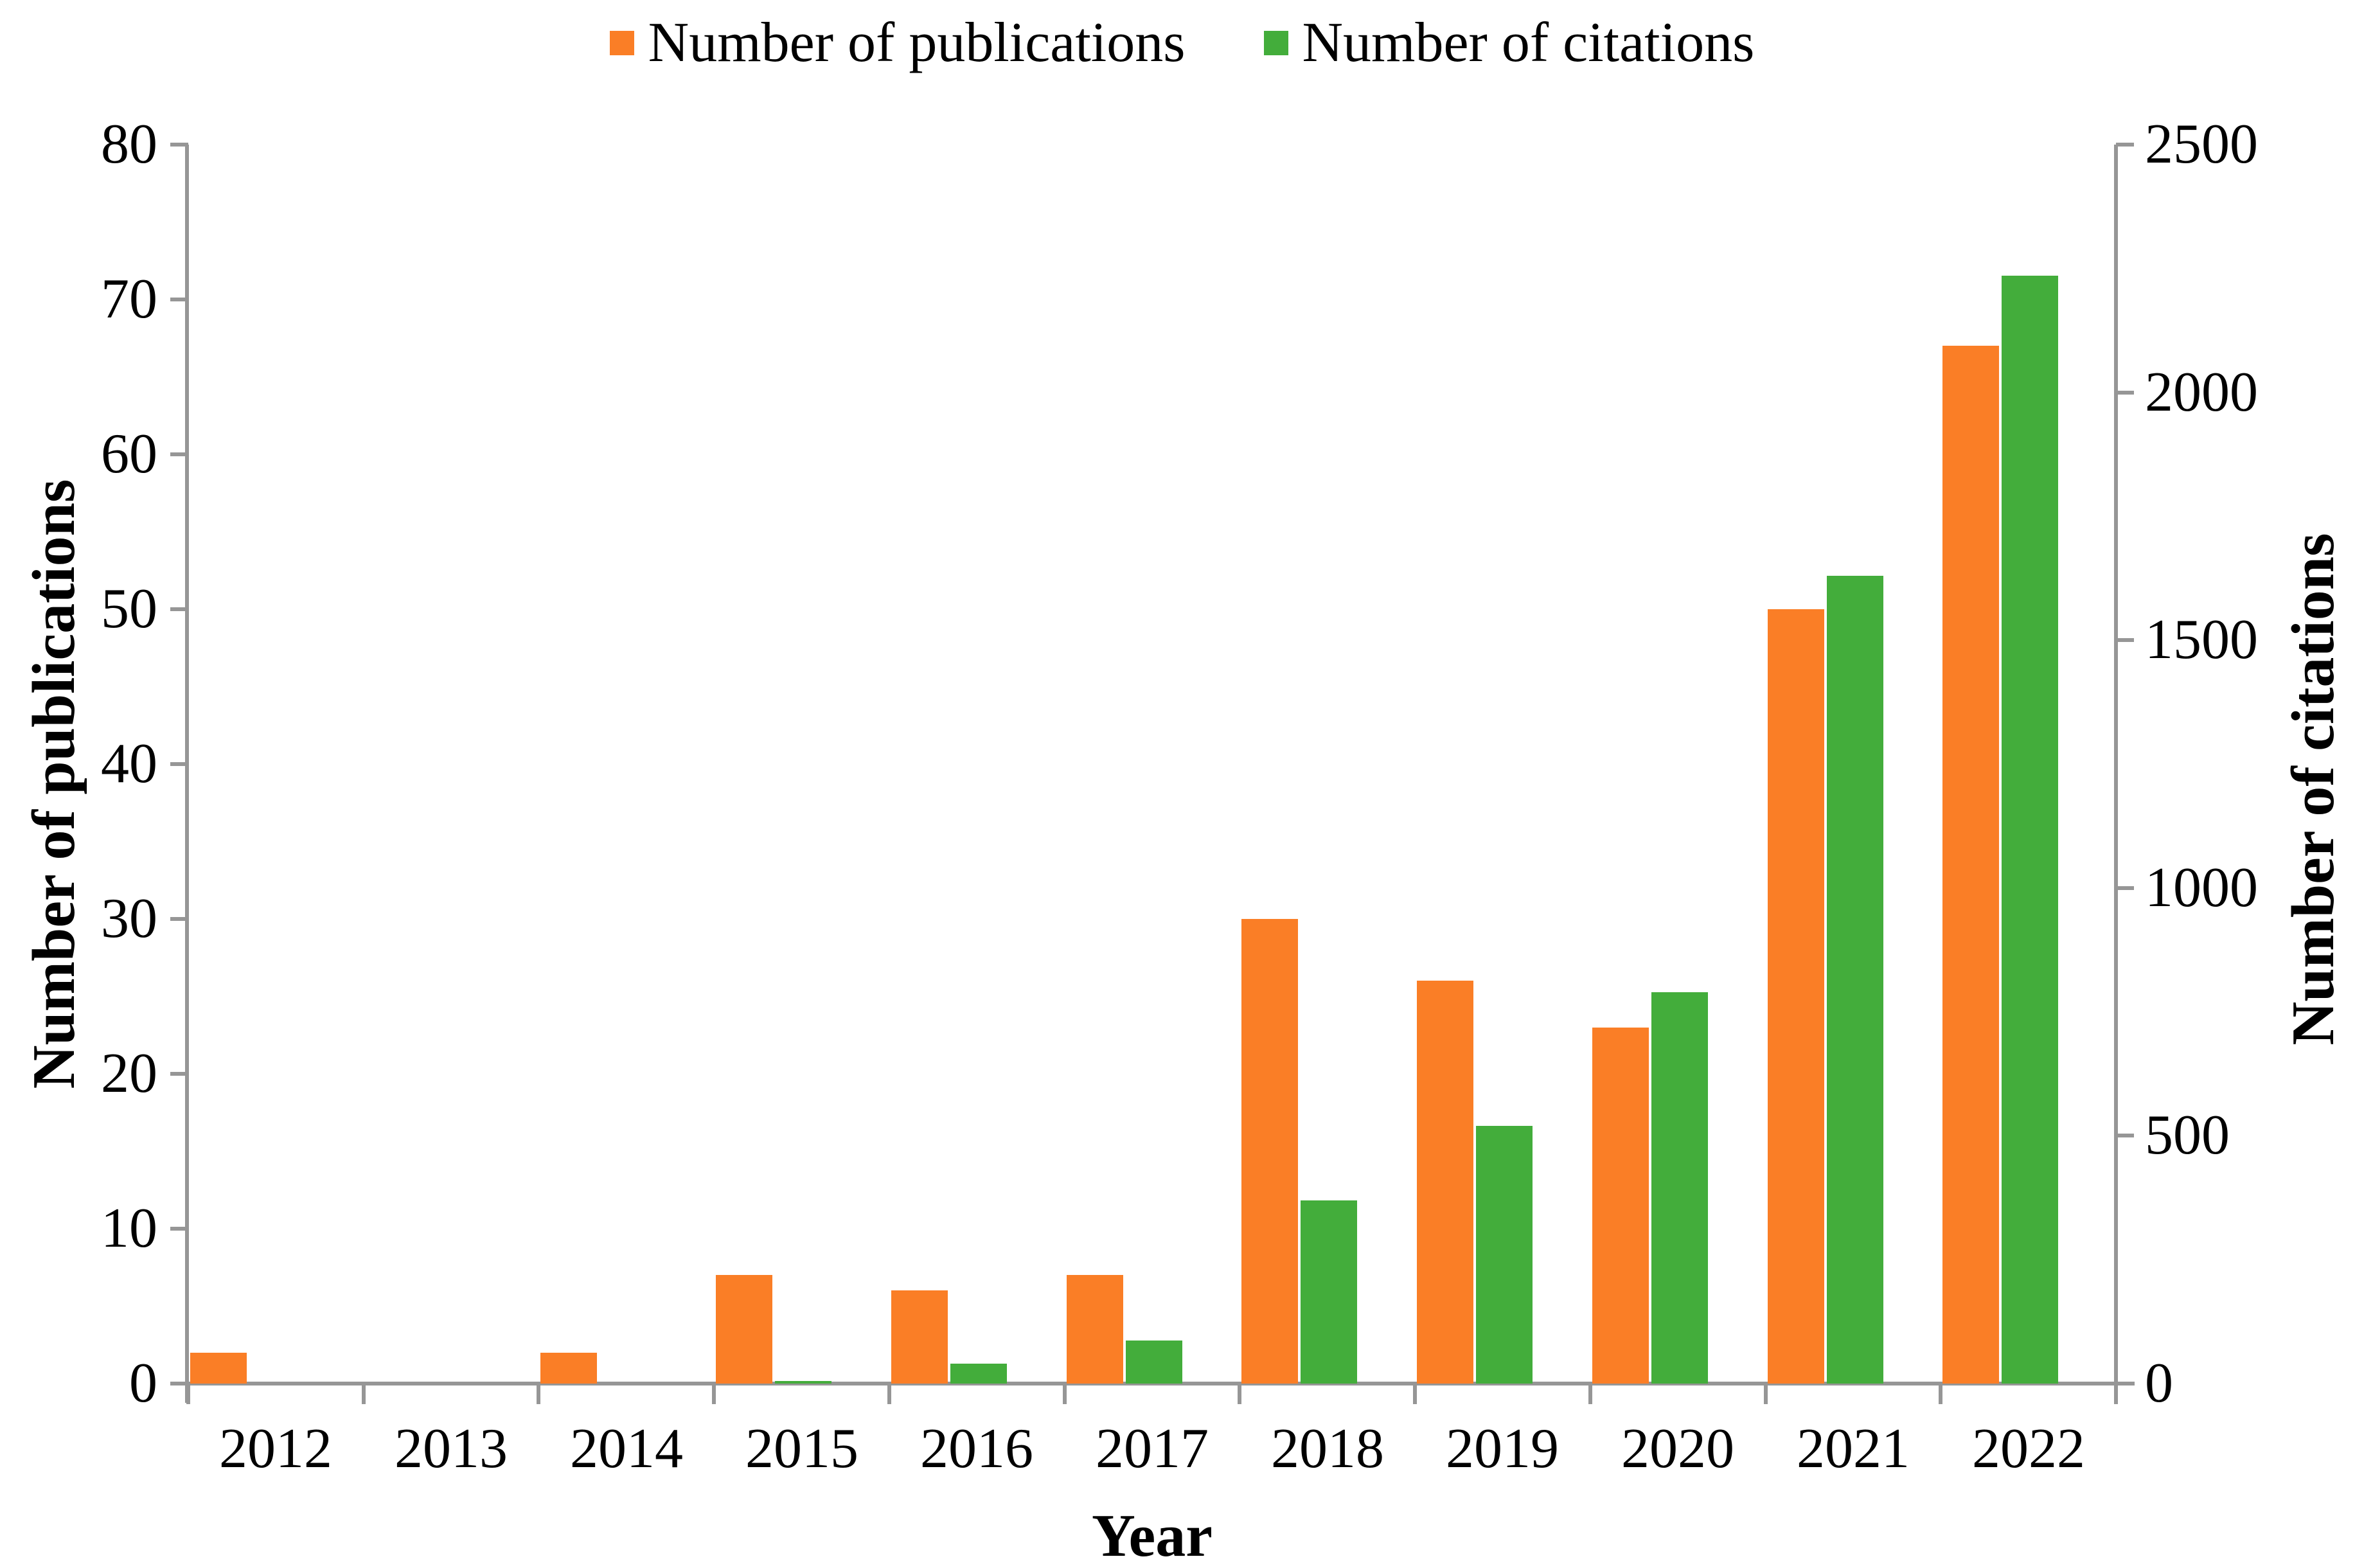 Image resolution: width=2364 pixels, height=1568 pixels. What do you see at coordinates (1329, 1292) in the screenshot?
I see `bar-citations-2018` at bounding box center [1329, 1292].